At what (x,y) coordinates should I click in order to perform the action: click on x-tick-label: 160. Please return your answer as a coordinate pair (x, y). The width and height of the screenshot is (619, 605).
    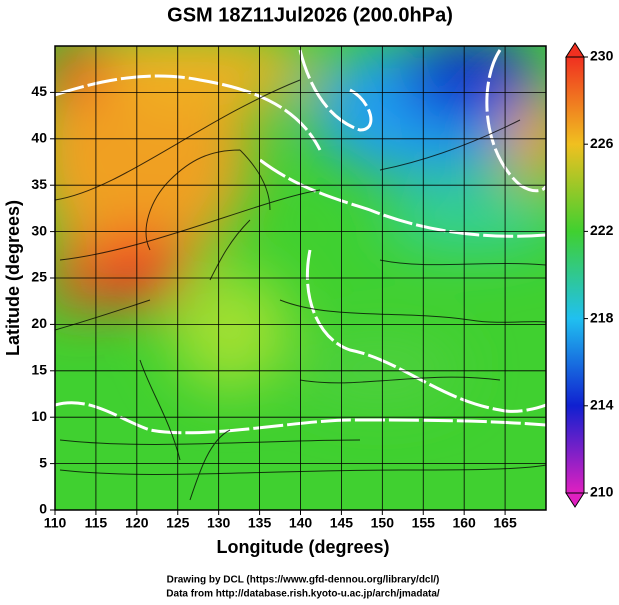
    Looking at the image, I should click on (464, 523).